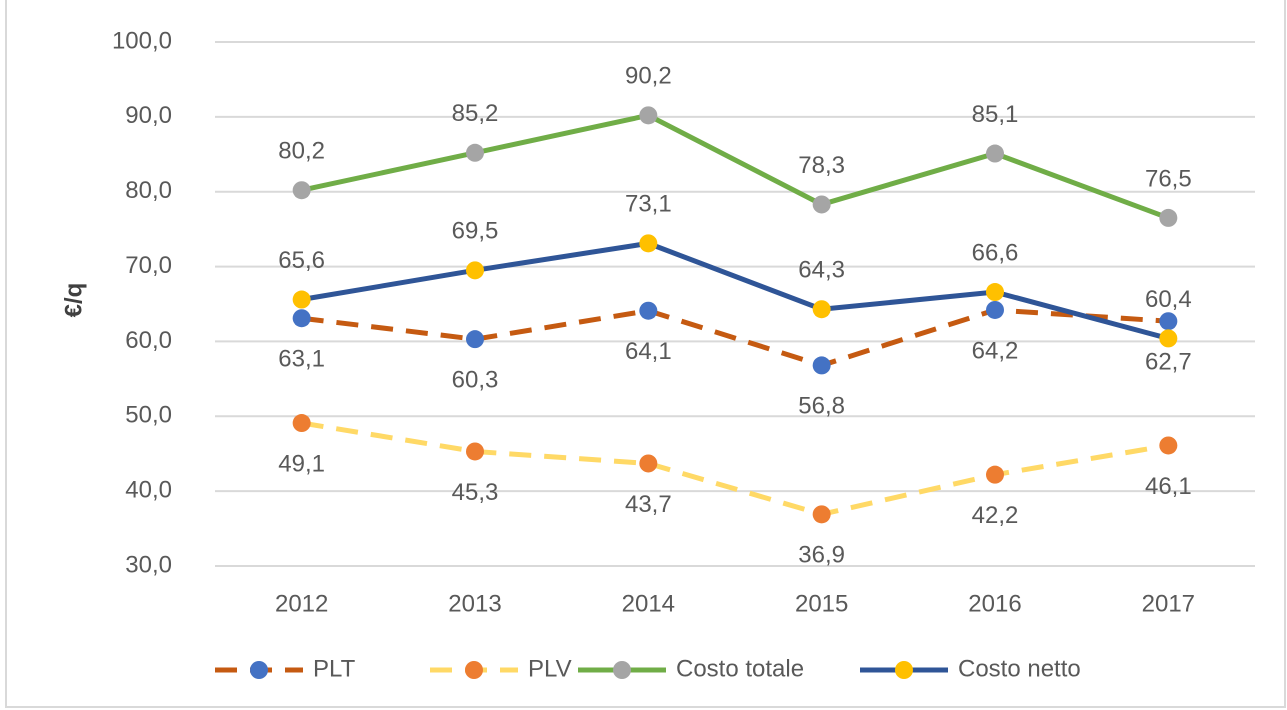 This screenshot has width=1287, height=710. I want to click on legend-label: PLT, so click(334, 668).